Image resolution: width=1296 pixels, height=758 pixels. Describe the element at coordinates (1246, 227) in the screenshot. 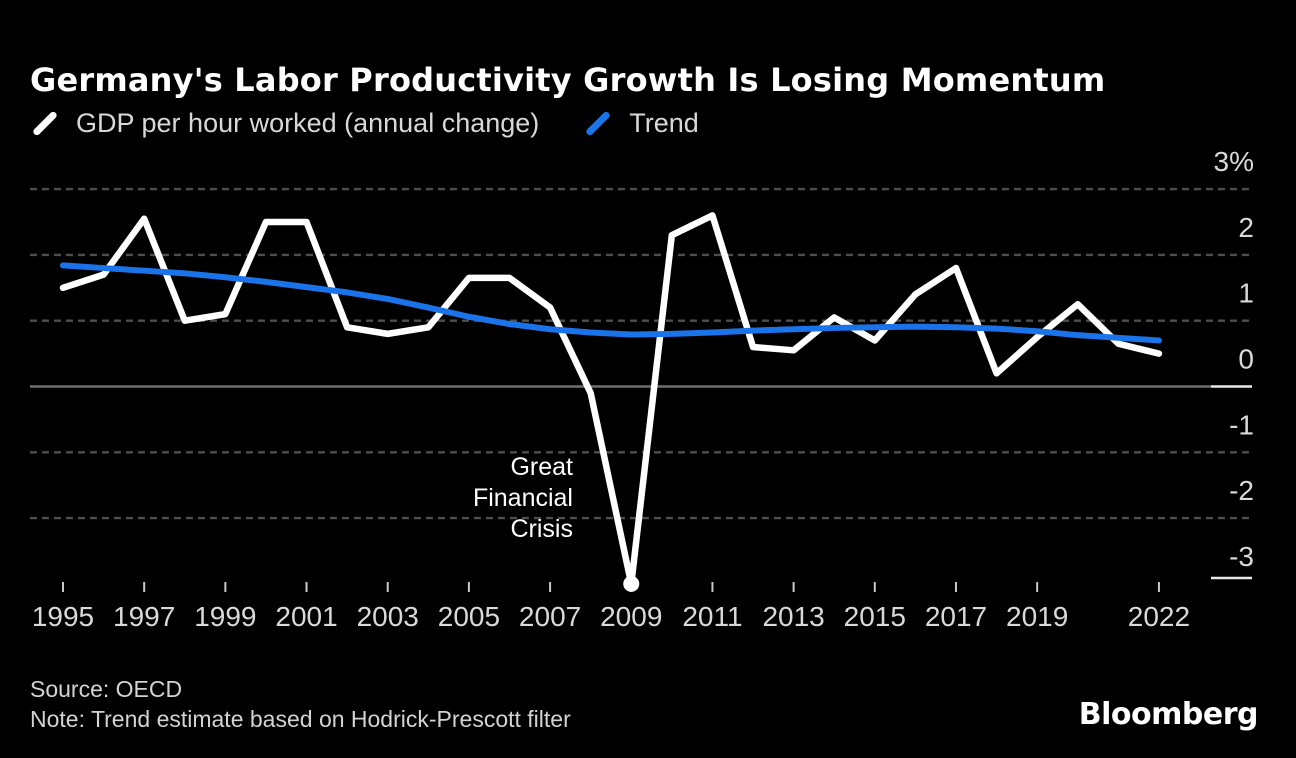

I see `y-axis-label-2: 2` at that location.